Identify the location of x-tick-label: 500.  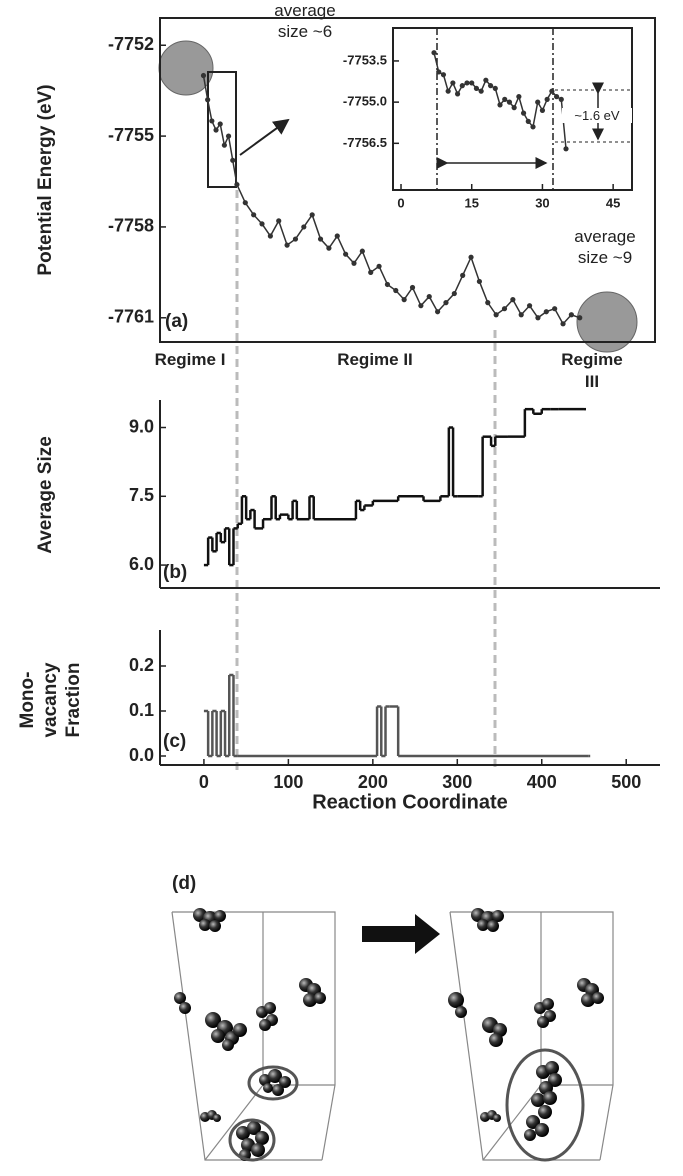
(626, 782).